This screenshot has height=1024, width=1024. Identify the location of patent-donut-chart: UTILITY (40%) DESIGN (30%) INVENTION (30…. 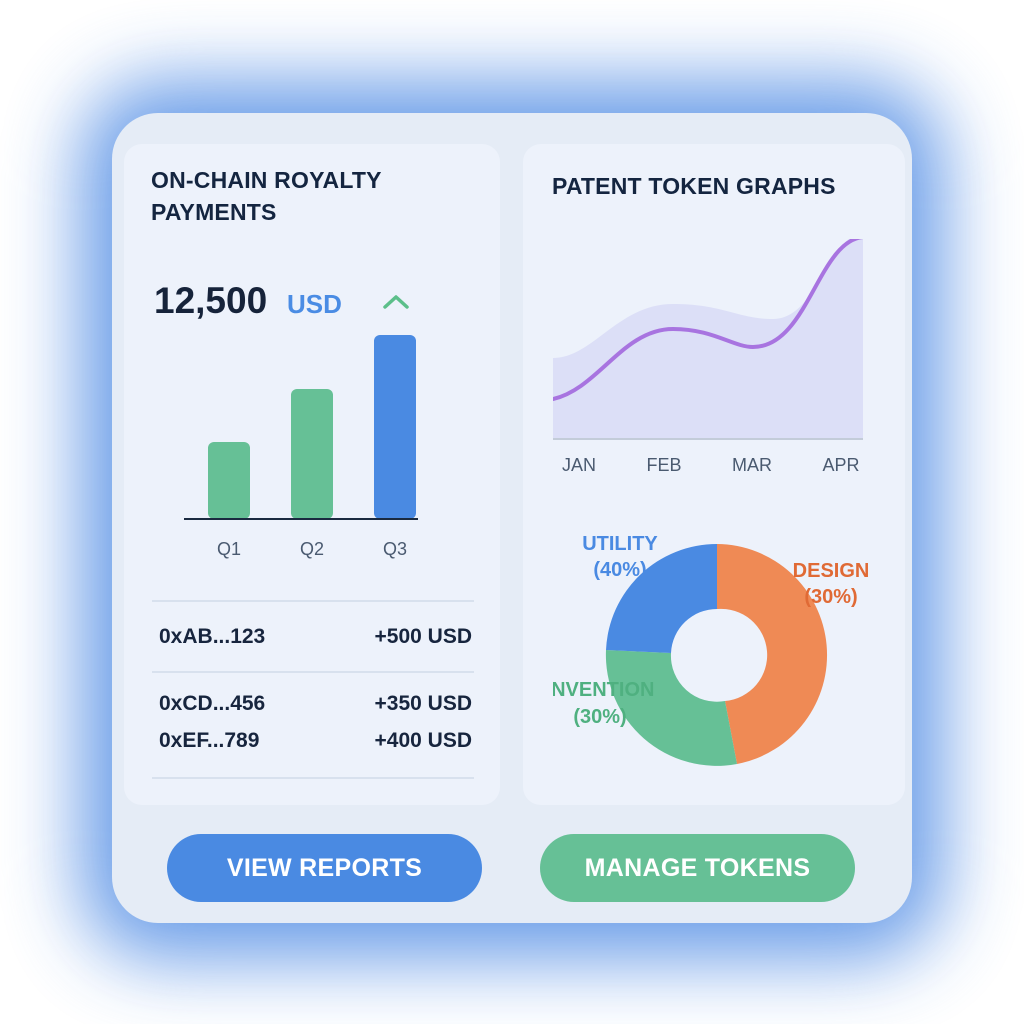
(711, 649).